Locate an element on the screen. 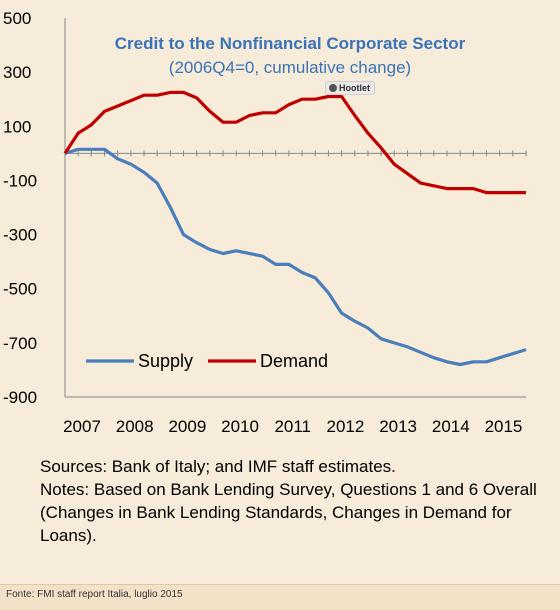 This screenshot has width=560, height=610. y-tick-label: -500 is located at coordinates (20, 289).